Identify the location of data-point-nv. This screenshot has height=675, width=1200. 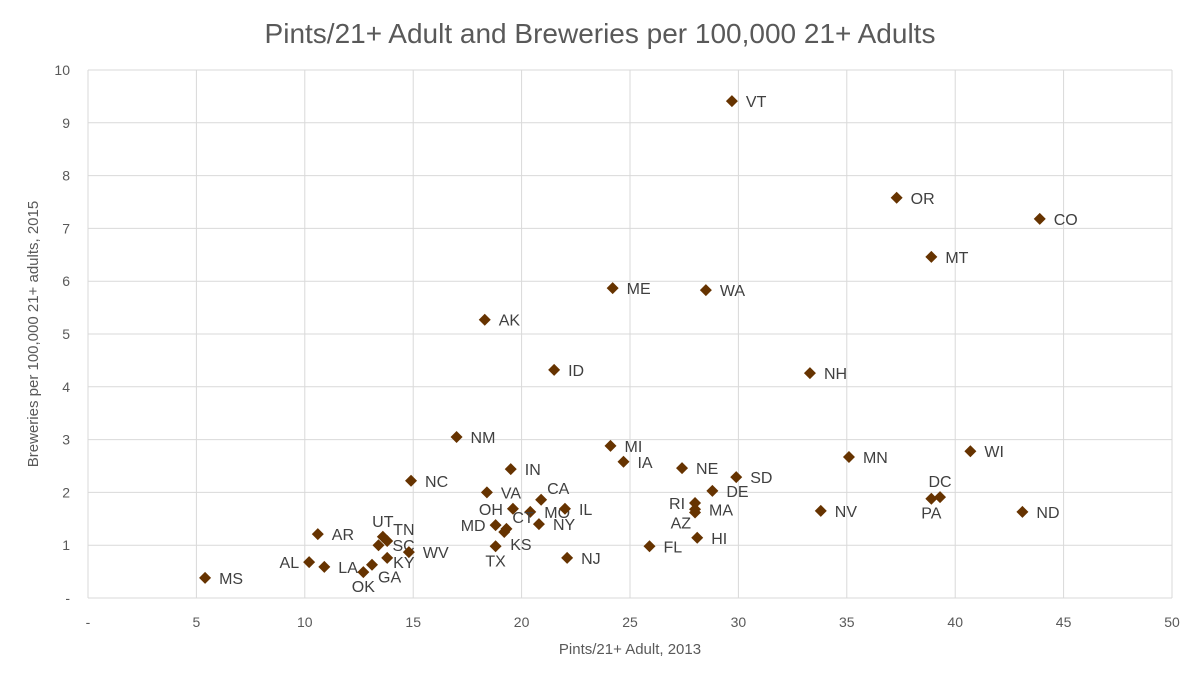
(820, 510).